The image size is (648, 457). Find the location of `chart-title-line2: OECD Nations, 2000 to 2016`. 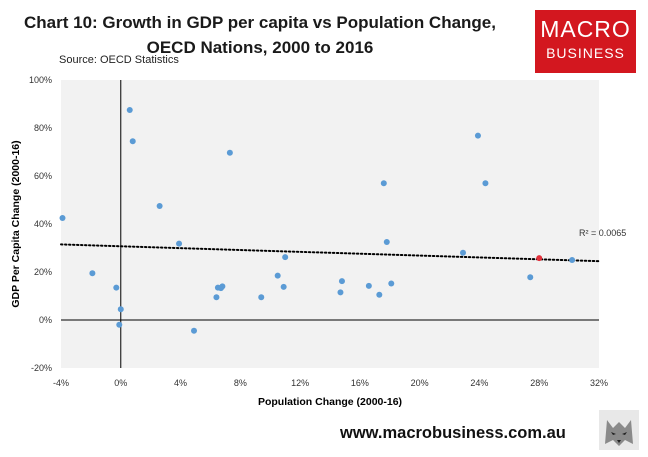

chart-title-line2: OECD Nations, 2000 to 2016 is located at coordinates (260, 47).